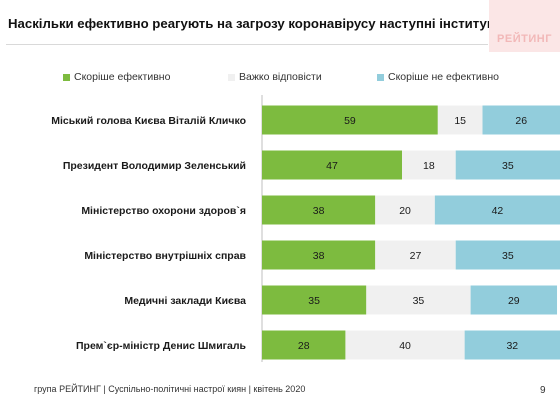 The width and height of the screenshot is (560, 402). I want to click on legend-swatch-hard, so click(231, 77).